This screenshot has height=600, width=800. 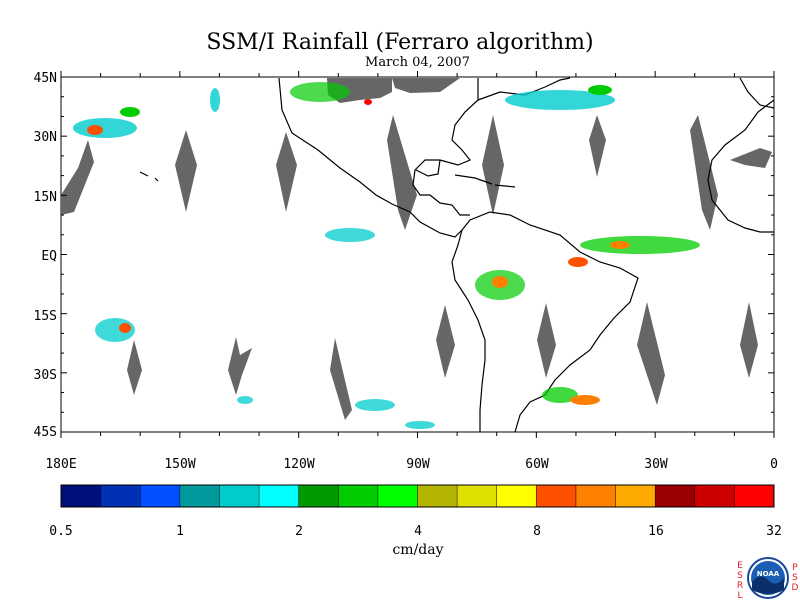 What do you see at coordinates (656, 531) in the screenshot?
I see `colorbar-tick-label: 16` at bounding box center [656, 531].